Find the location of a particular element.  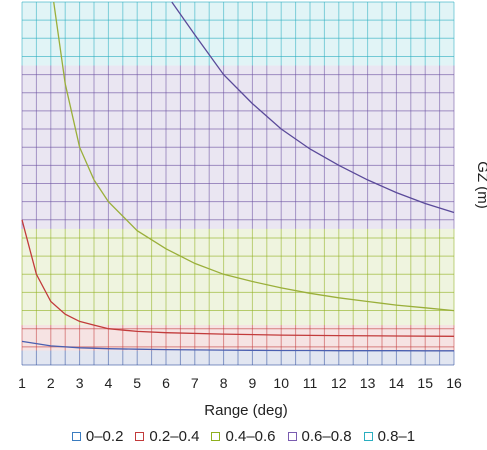

x-tick-label: 9 is located at coordinates (253, 383).